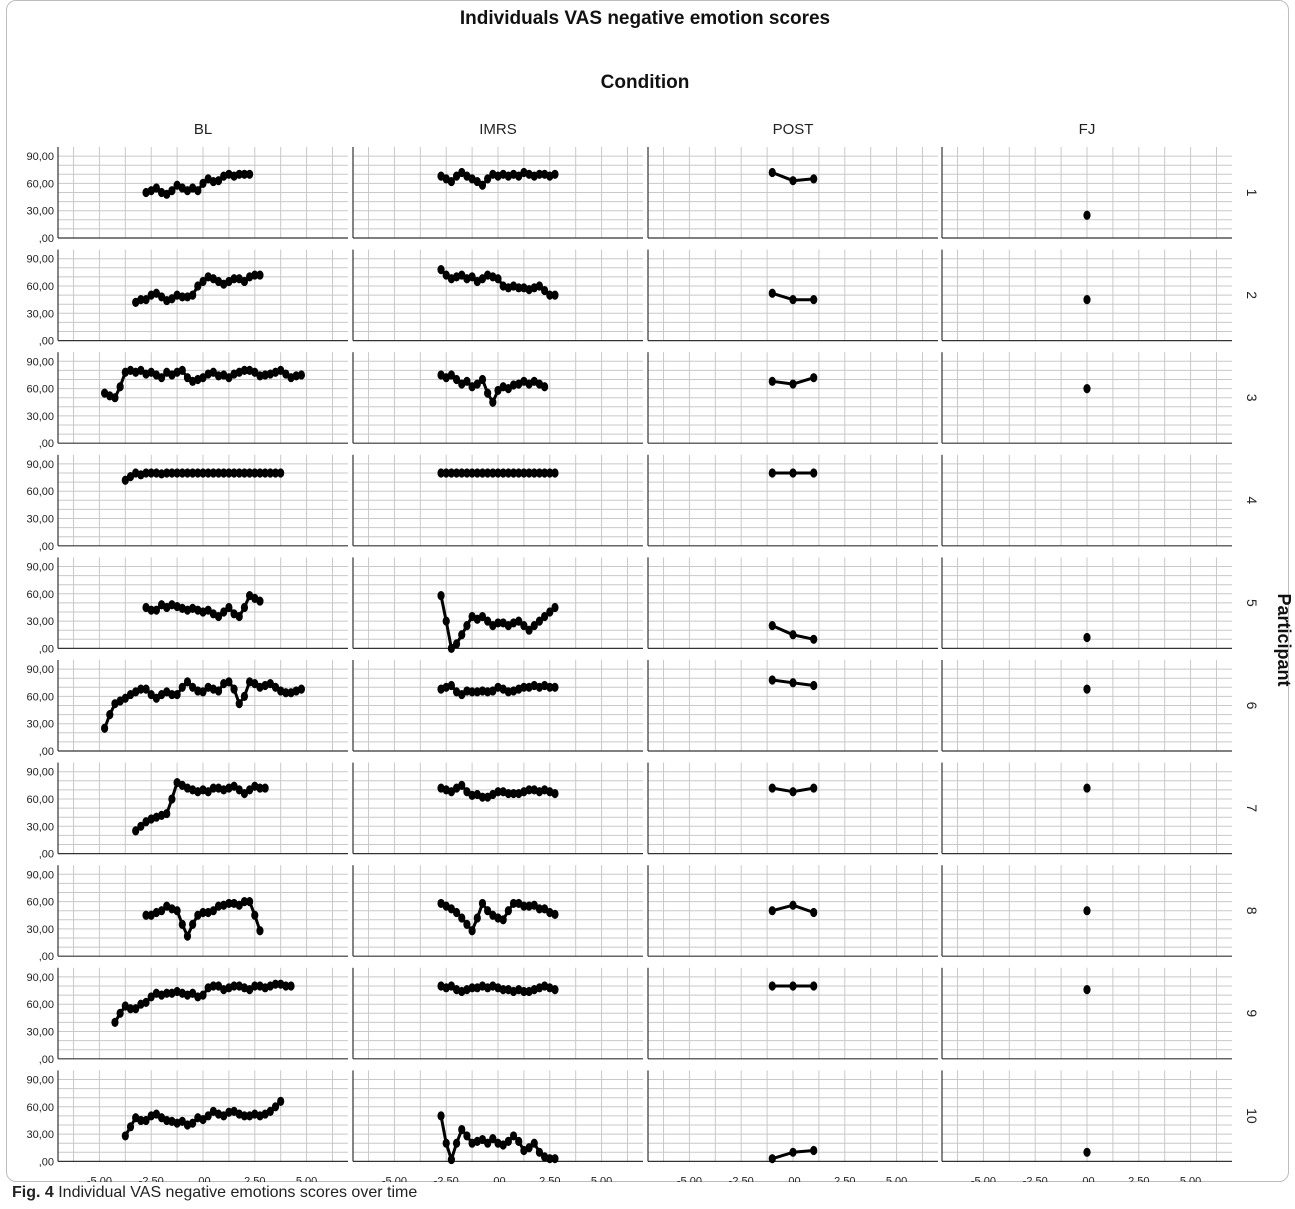 This screenshot has height=1209, width=1295. Describe the element at coordinates (793, 473) in the screenshot. I see `data-point-p4-POST` at that location.